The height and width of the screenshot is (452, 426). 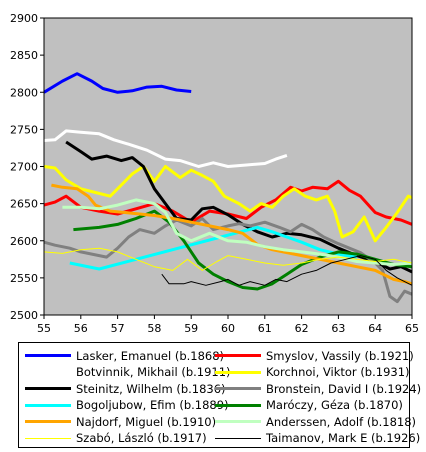 I want to click on legend-label: Steinitz, Wilhelm (b.1836), so click(x=151, y=388).